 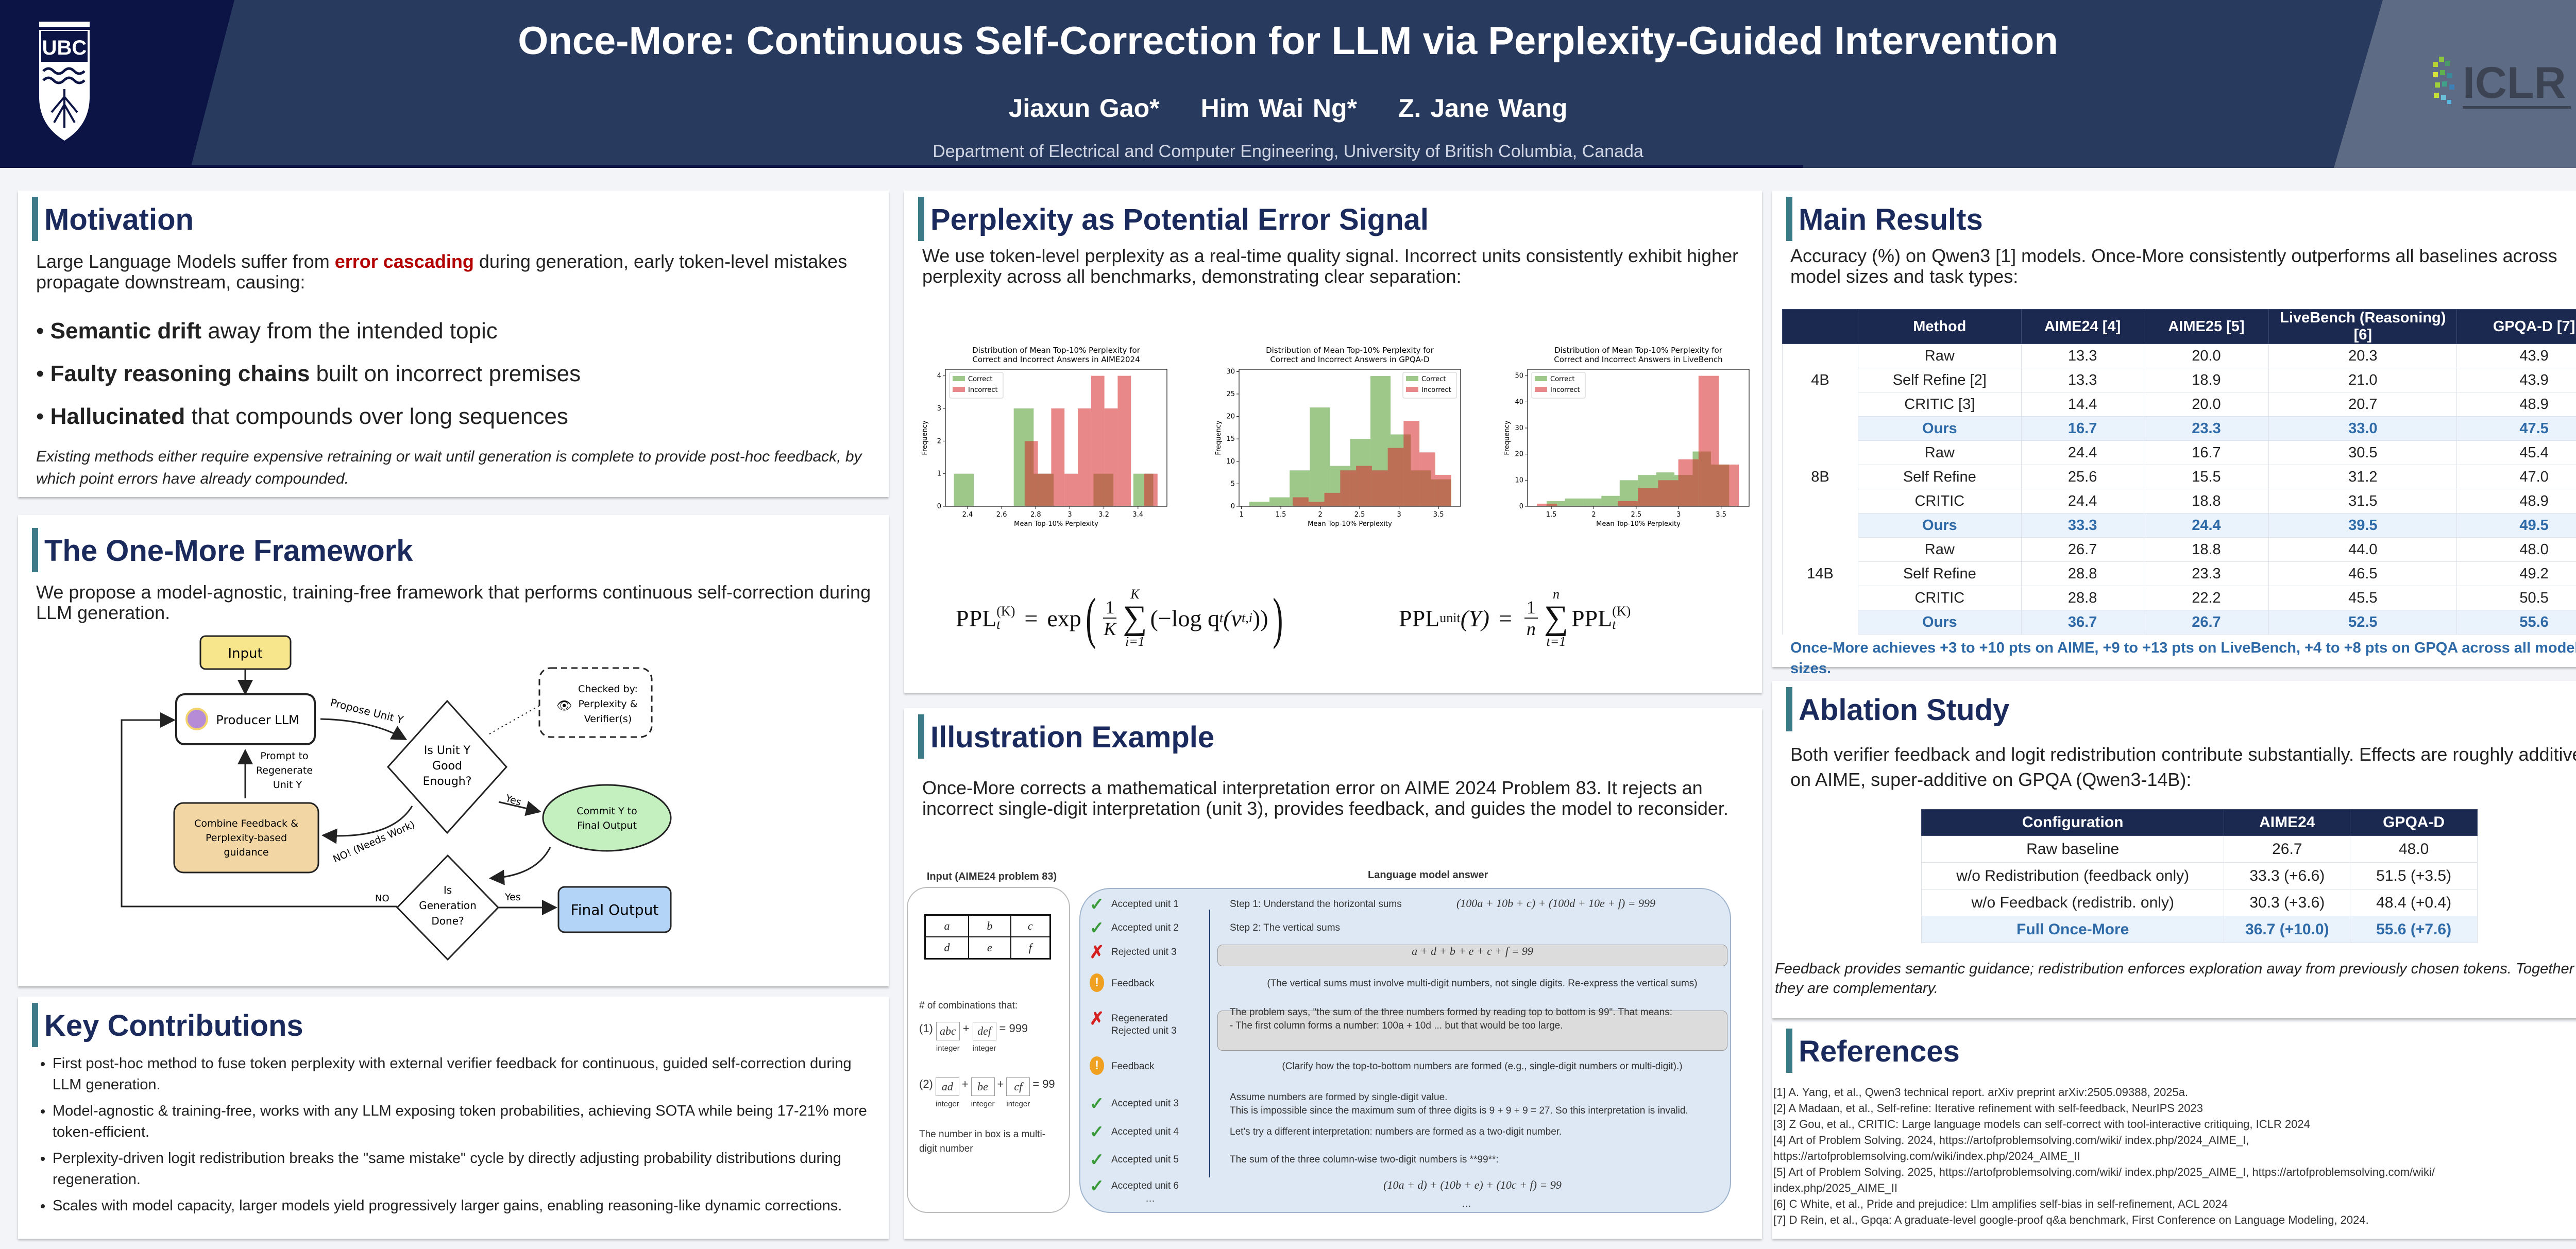 I want to click on y-tick-label: 10, so click(x=1519, y=480).